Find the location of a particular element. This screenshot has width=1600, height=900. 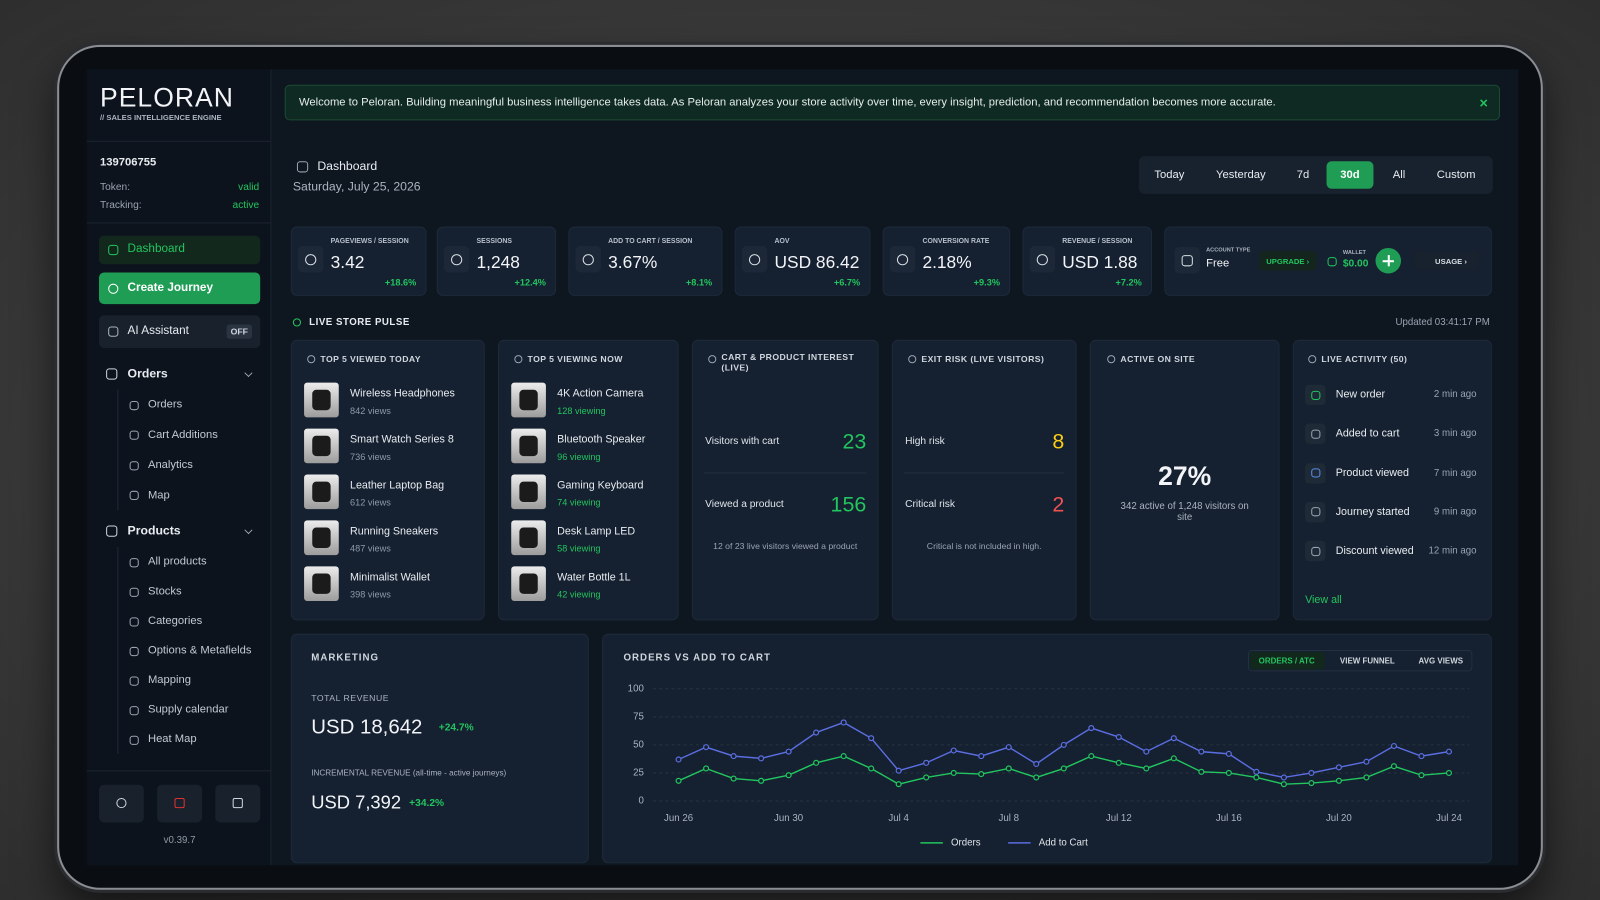

metric-change: +24.7% is located at coordinates (456, 728).